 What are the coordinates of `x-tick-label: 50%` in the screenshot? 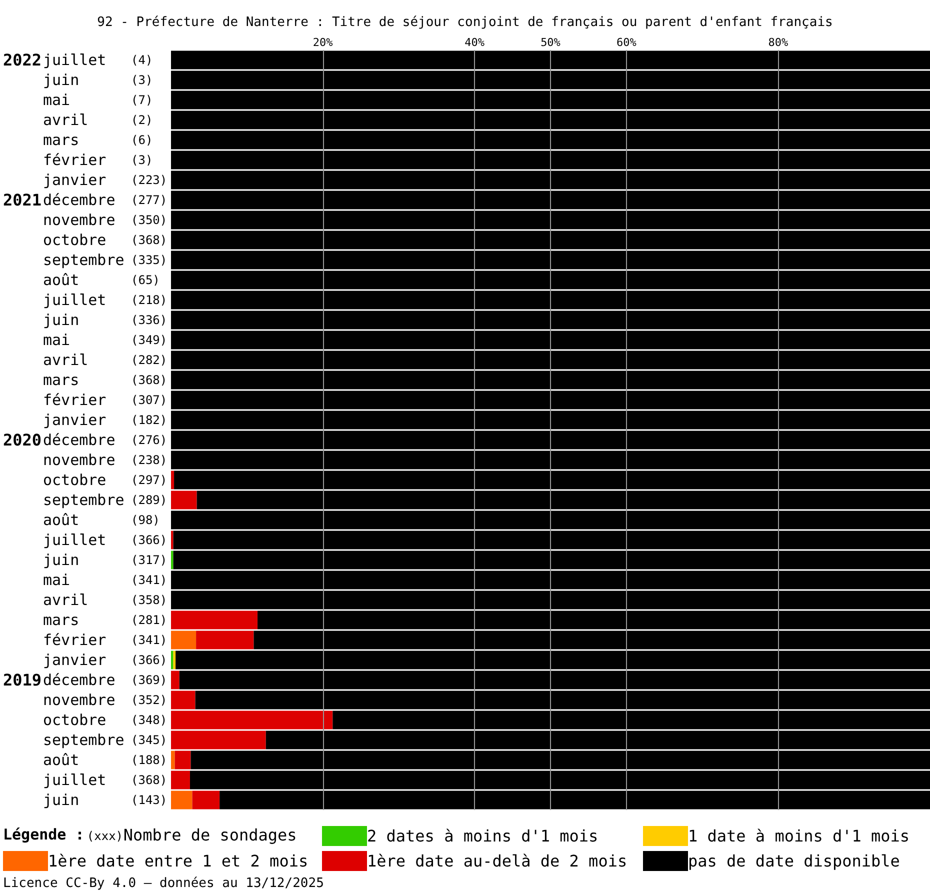 It's located at (550, 42).